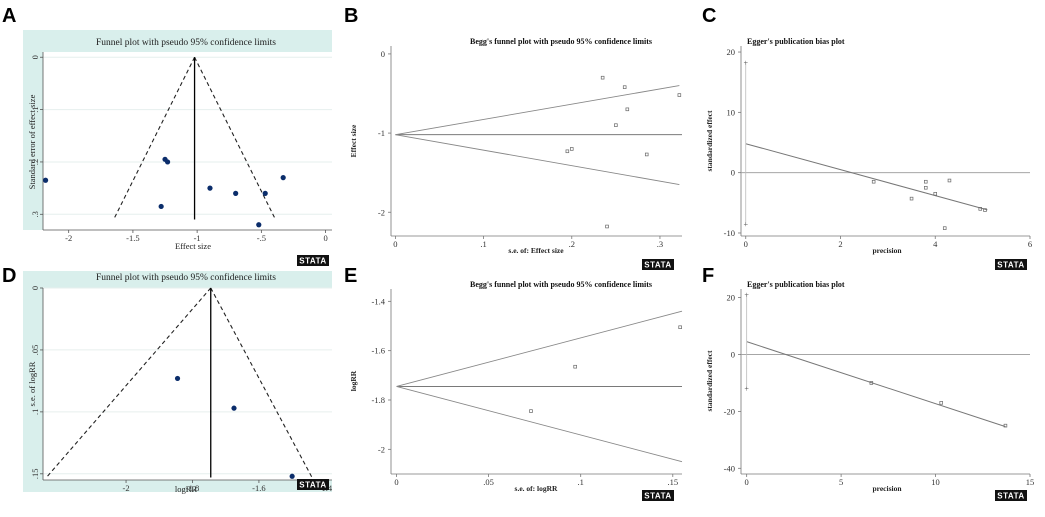  Describe the element at coordinates (381, 133) in the screenshot. I see `y-tick-label: -1` at that location.